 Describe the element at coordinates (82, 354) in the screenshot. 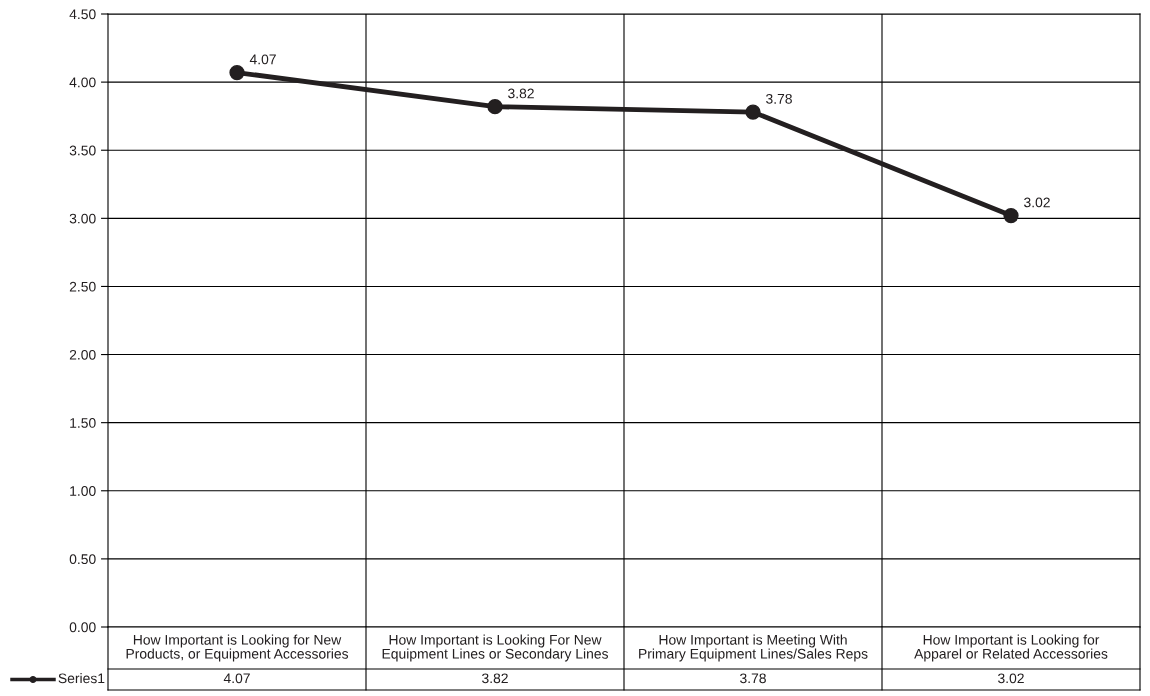

I see `text: 2.00` at that location.